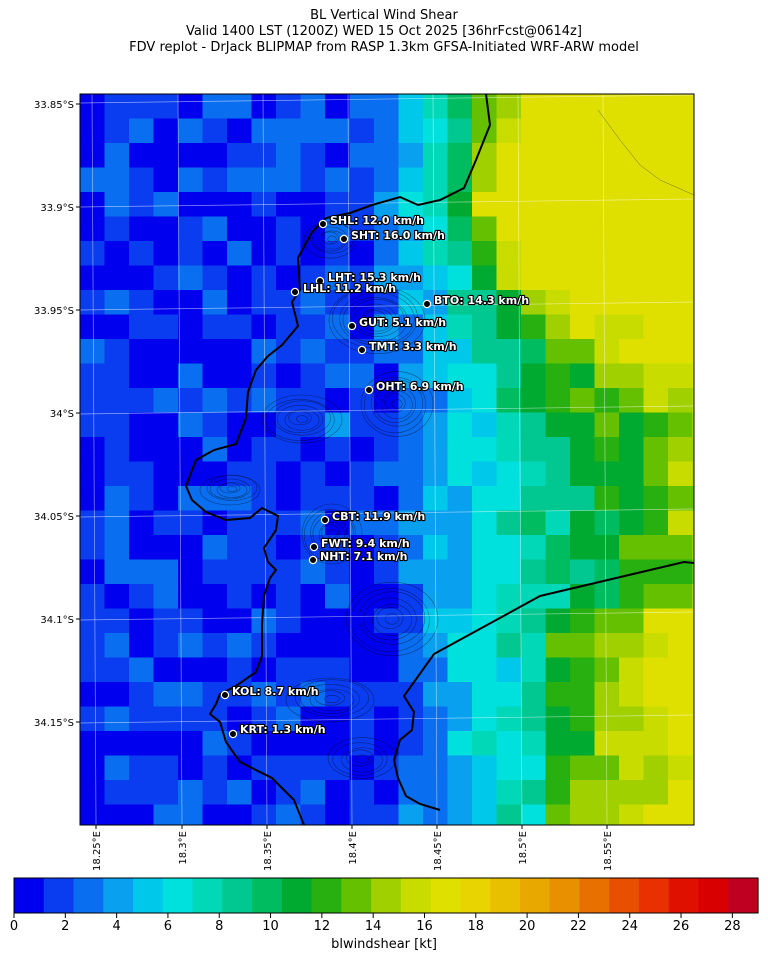 The height and width of the screenshot is (962, 768). Describe the element at coordinates (97, 851) in the screenshot. I see `lon-tick-label: 18.25°E` at that location.